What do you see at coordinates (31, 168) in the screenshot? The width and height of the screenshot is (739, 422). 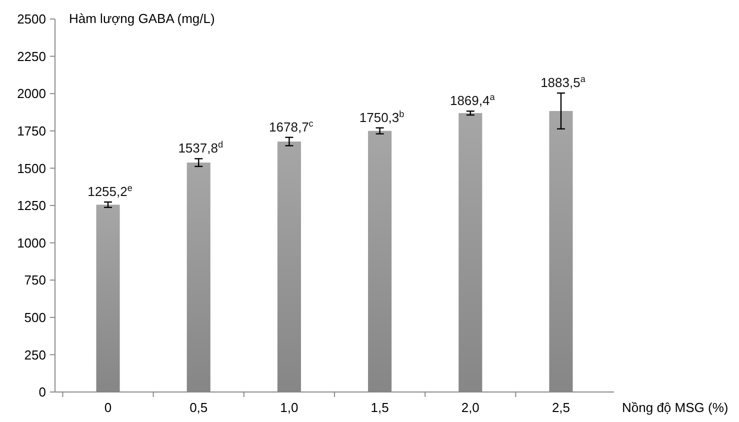 I see `y-tick-label: 1500` at bounding box center [31, 168].